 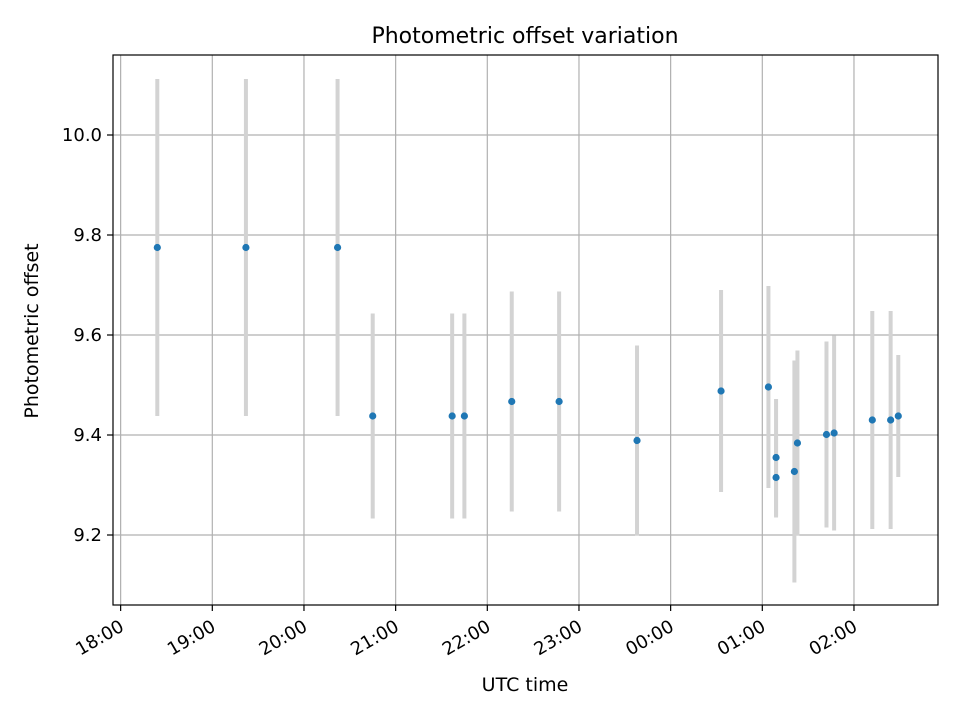 What do you see at coordinates (191, 638) in the screenshot?
I see `x-tick-label: 19:00` at bounding box center [191, 638].